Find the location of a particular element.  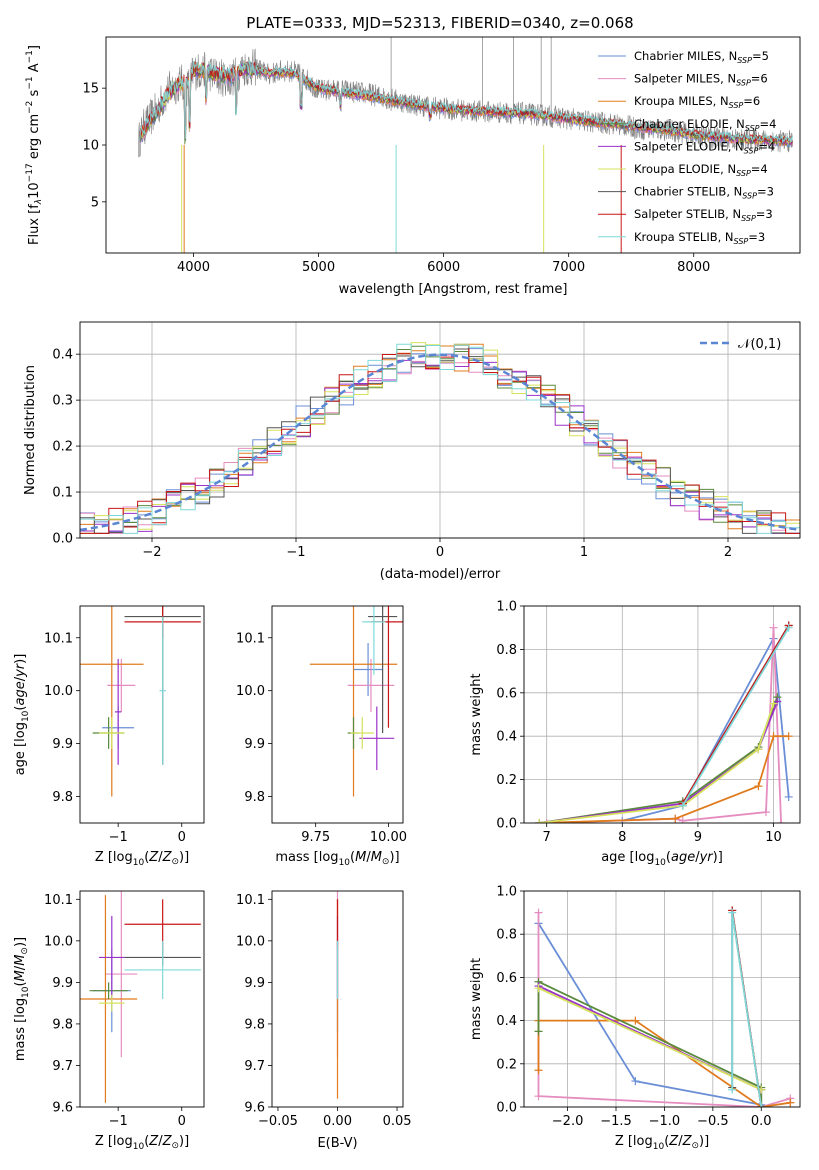

panel-mass_vs_EBV: −0.05 0.00 0.05 9.6 9.7 9.8 9.9 10.0 10.1 E(B-V) is located at coordinates (324, 1020).